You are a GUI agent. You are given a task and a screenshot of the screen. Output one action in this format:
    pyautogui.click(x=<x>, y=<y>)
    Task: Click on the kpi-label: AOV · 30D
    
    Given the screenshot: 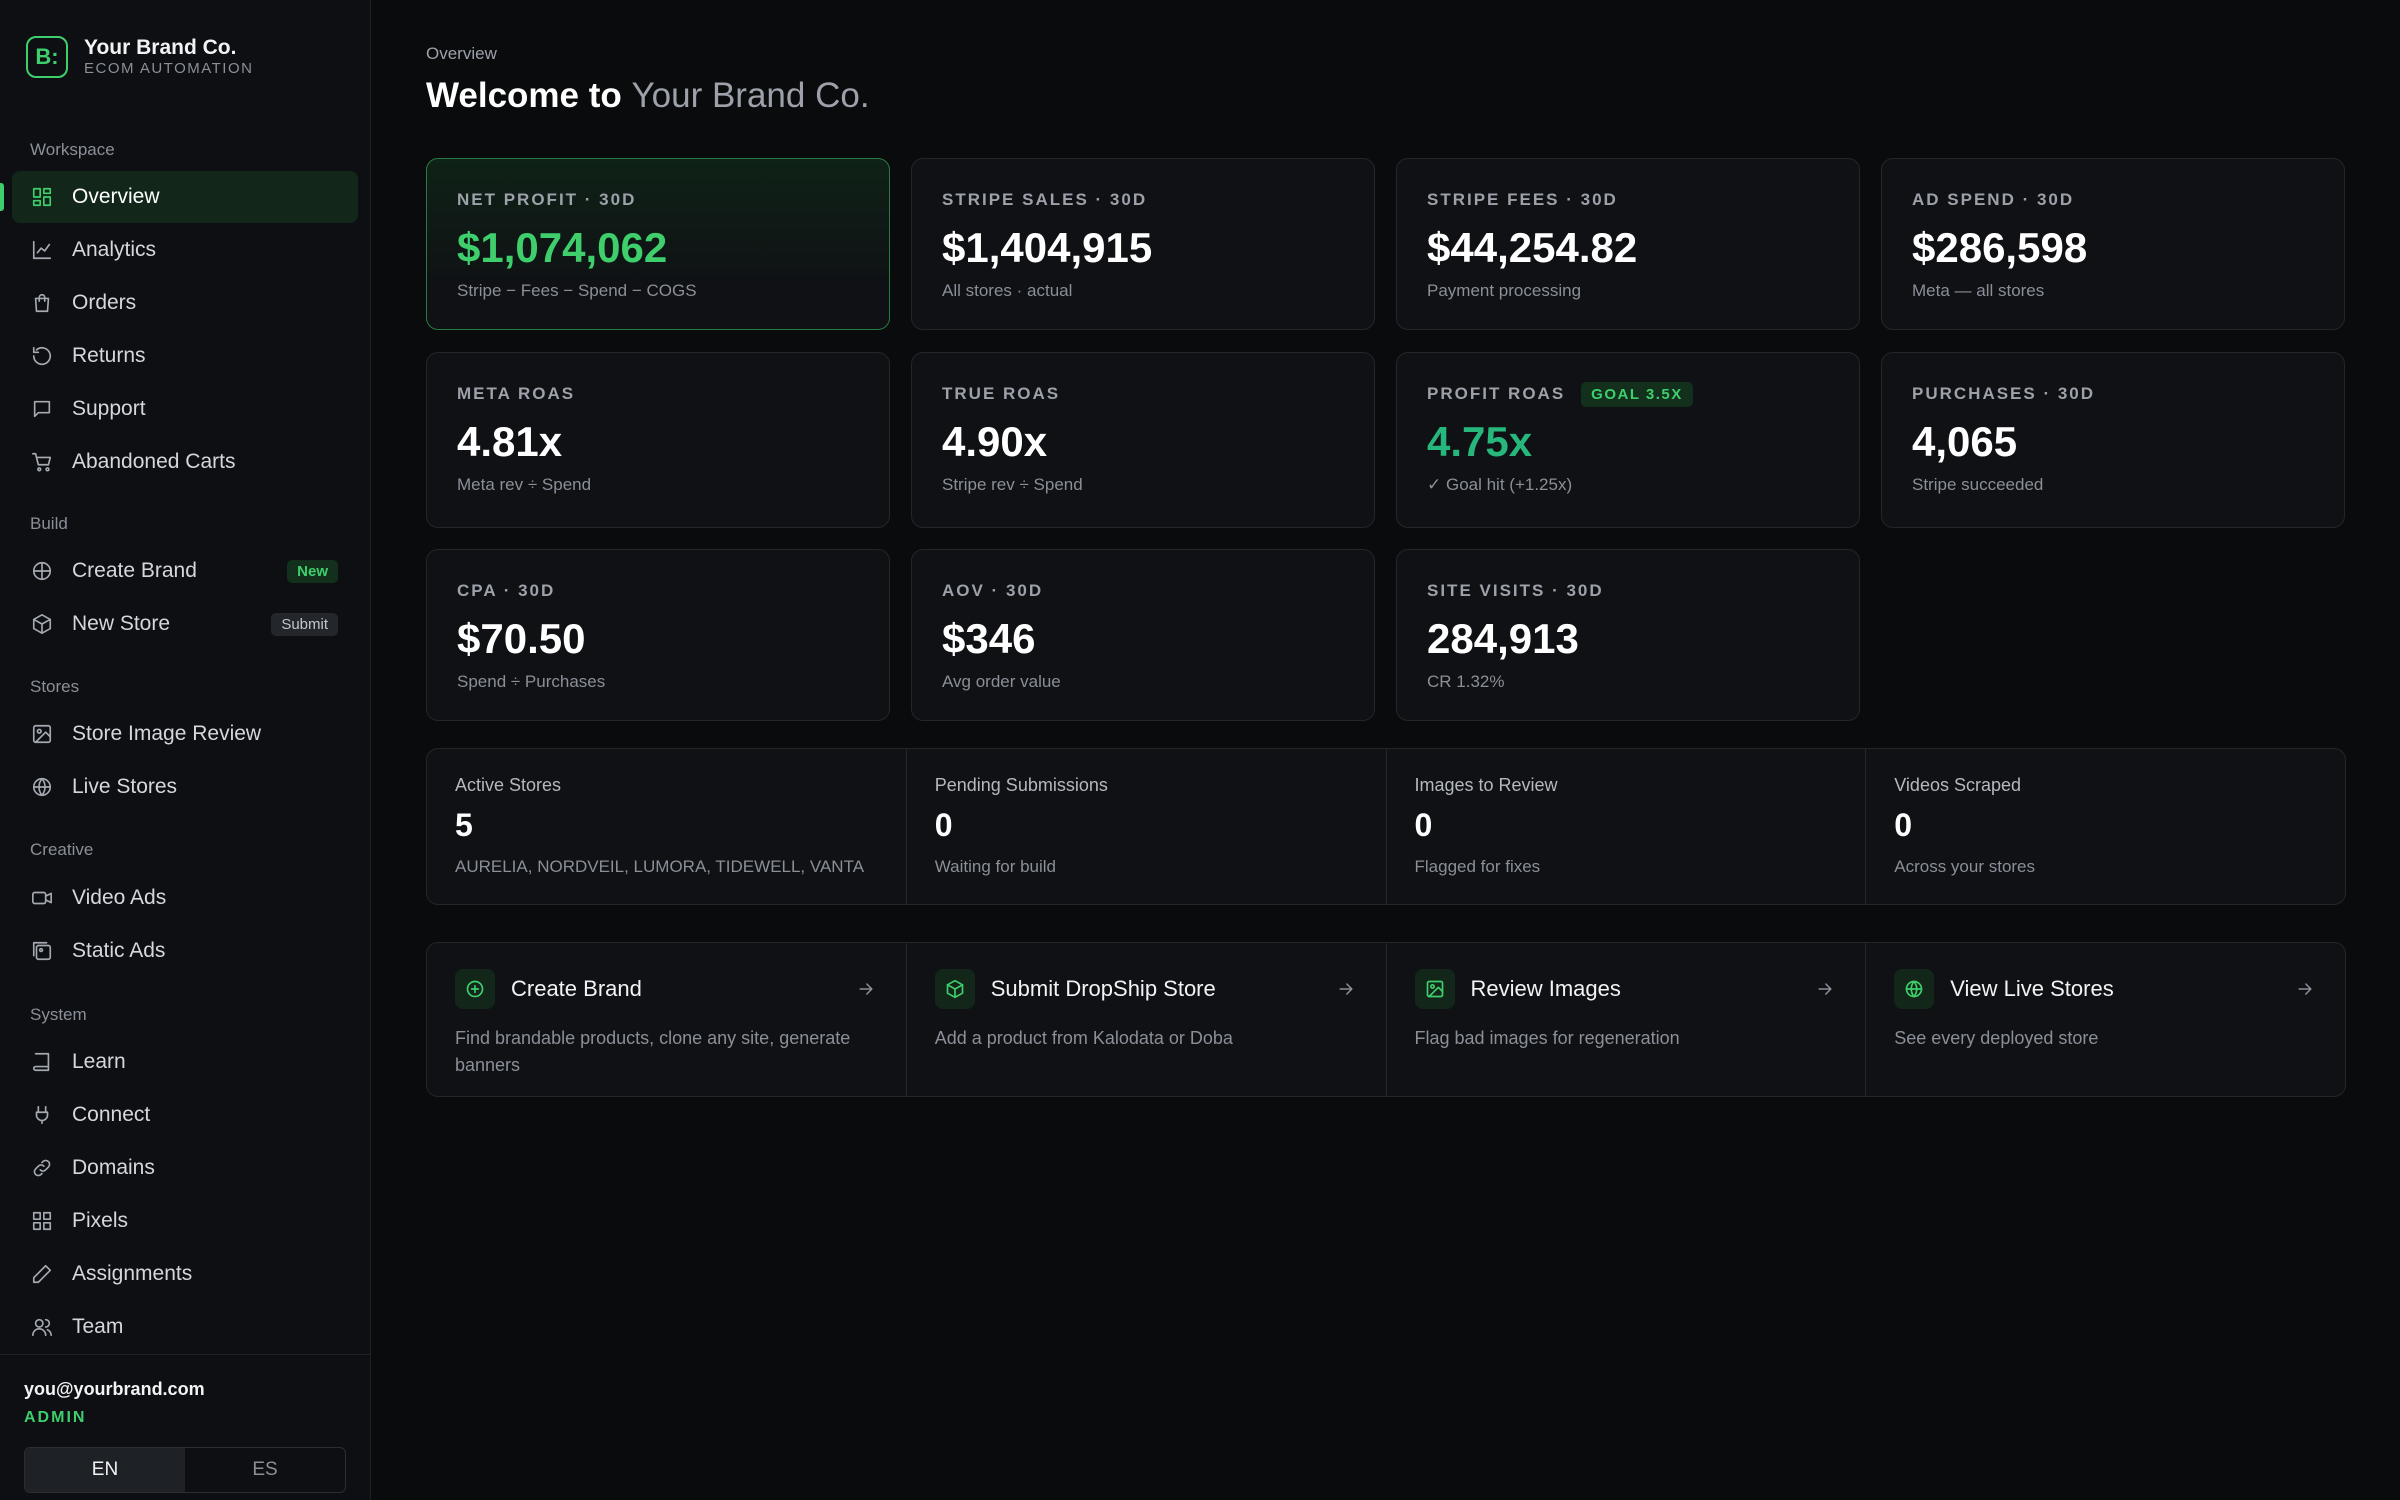 What is the action you would take?
    pyautogui.click(x=993, y=590)
    